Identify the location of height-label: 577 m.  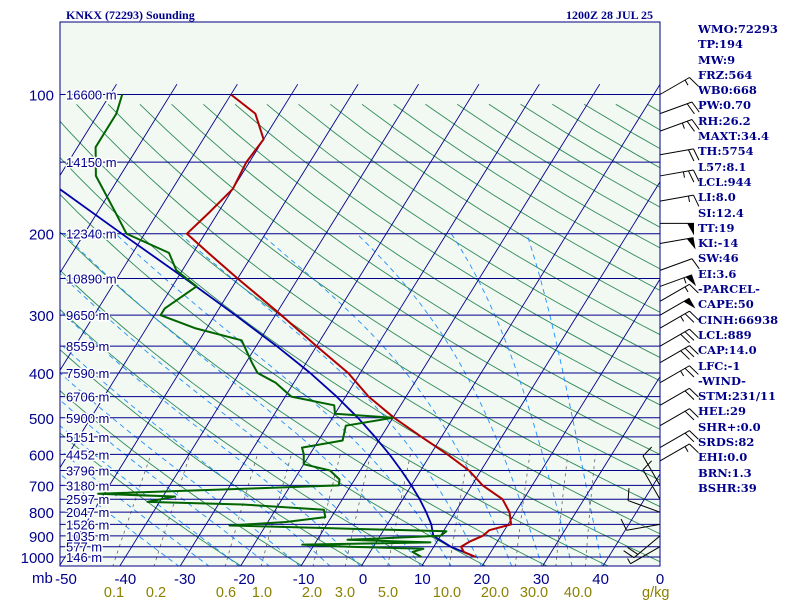
(84, 547).